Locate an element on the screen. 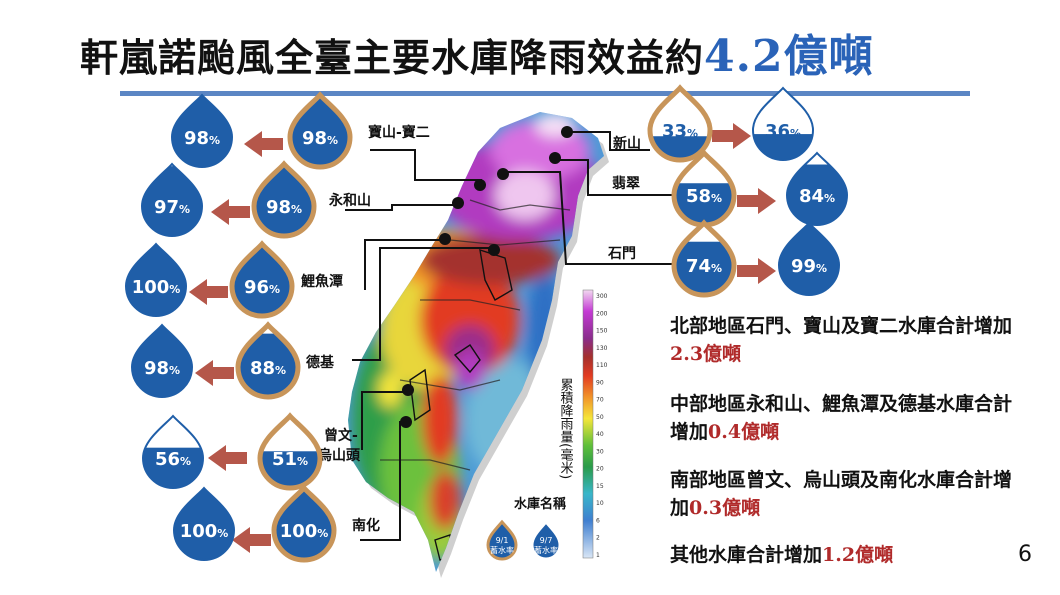  arrow-liyu is located at coordinates (208, 292).